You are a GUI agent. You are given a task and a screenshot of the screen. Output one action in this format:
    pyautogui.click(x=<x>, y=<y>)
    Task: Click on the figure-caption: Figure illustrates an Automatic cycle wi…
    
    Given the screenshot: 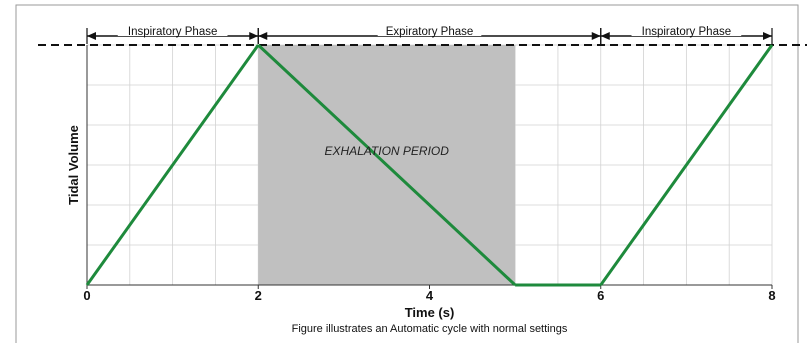 What is the action you would take?
    pyautogui.click(x=430, y=329)
    